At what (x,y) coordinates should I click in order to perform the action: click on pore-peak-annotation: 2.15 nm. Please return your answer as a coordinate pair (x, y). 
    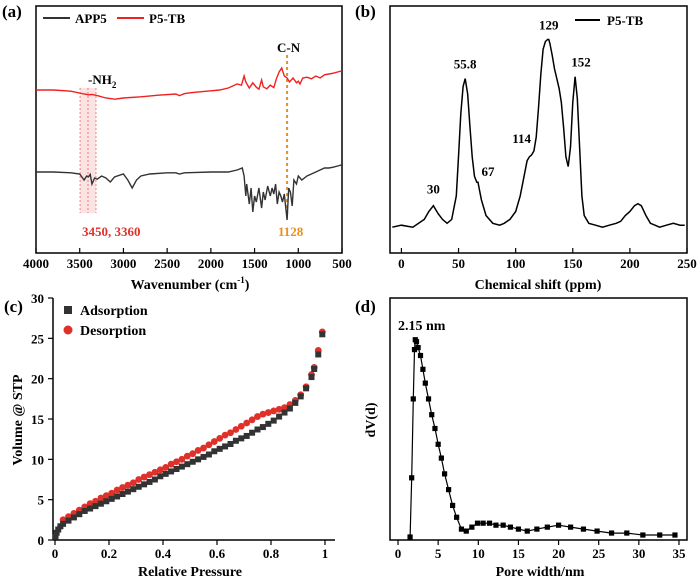
    Looking at the image, I should click on (422, 326).